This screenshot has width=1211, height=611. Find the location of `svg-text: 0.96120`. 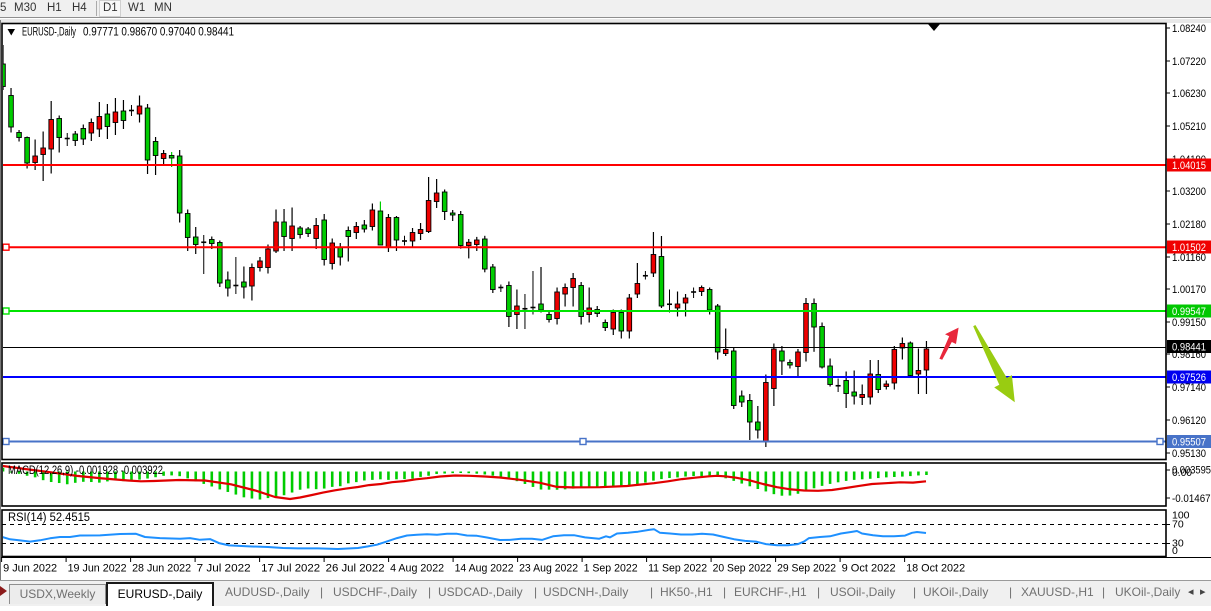

svg-text: 0.96120 is located at coordinates (1189, 421).